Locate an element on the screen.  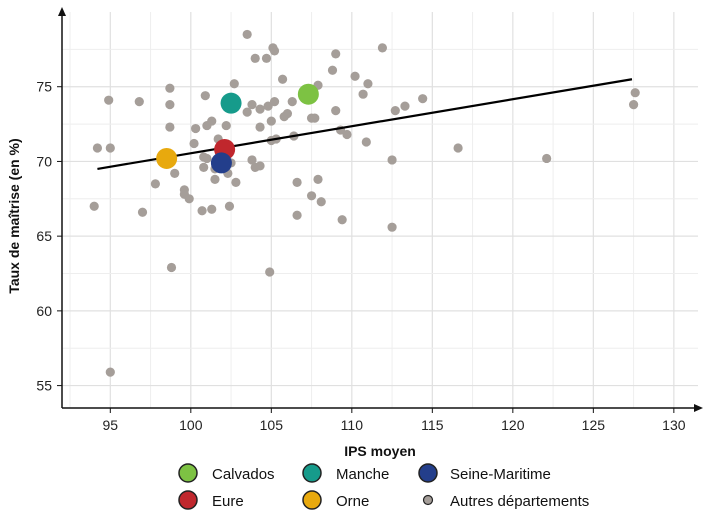
legend-label-autres: Autres départements is located at coordinates (519, 501).